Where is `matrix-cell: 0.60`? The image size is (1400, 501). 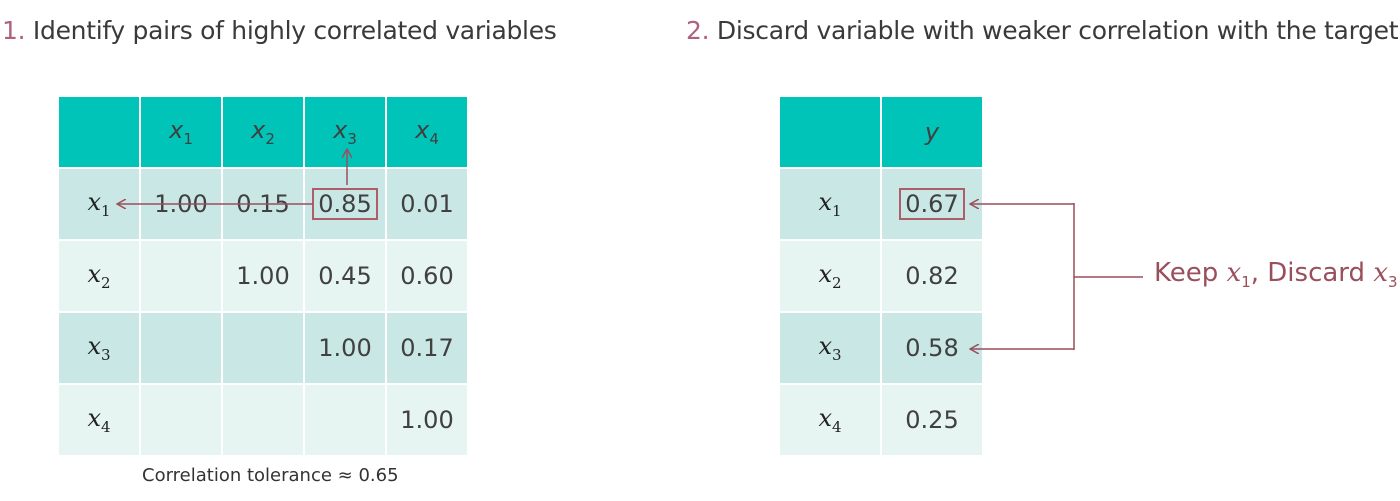
matrix-cell: 0.60 is located at coordinates (427, 276).